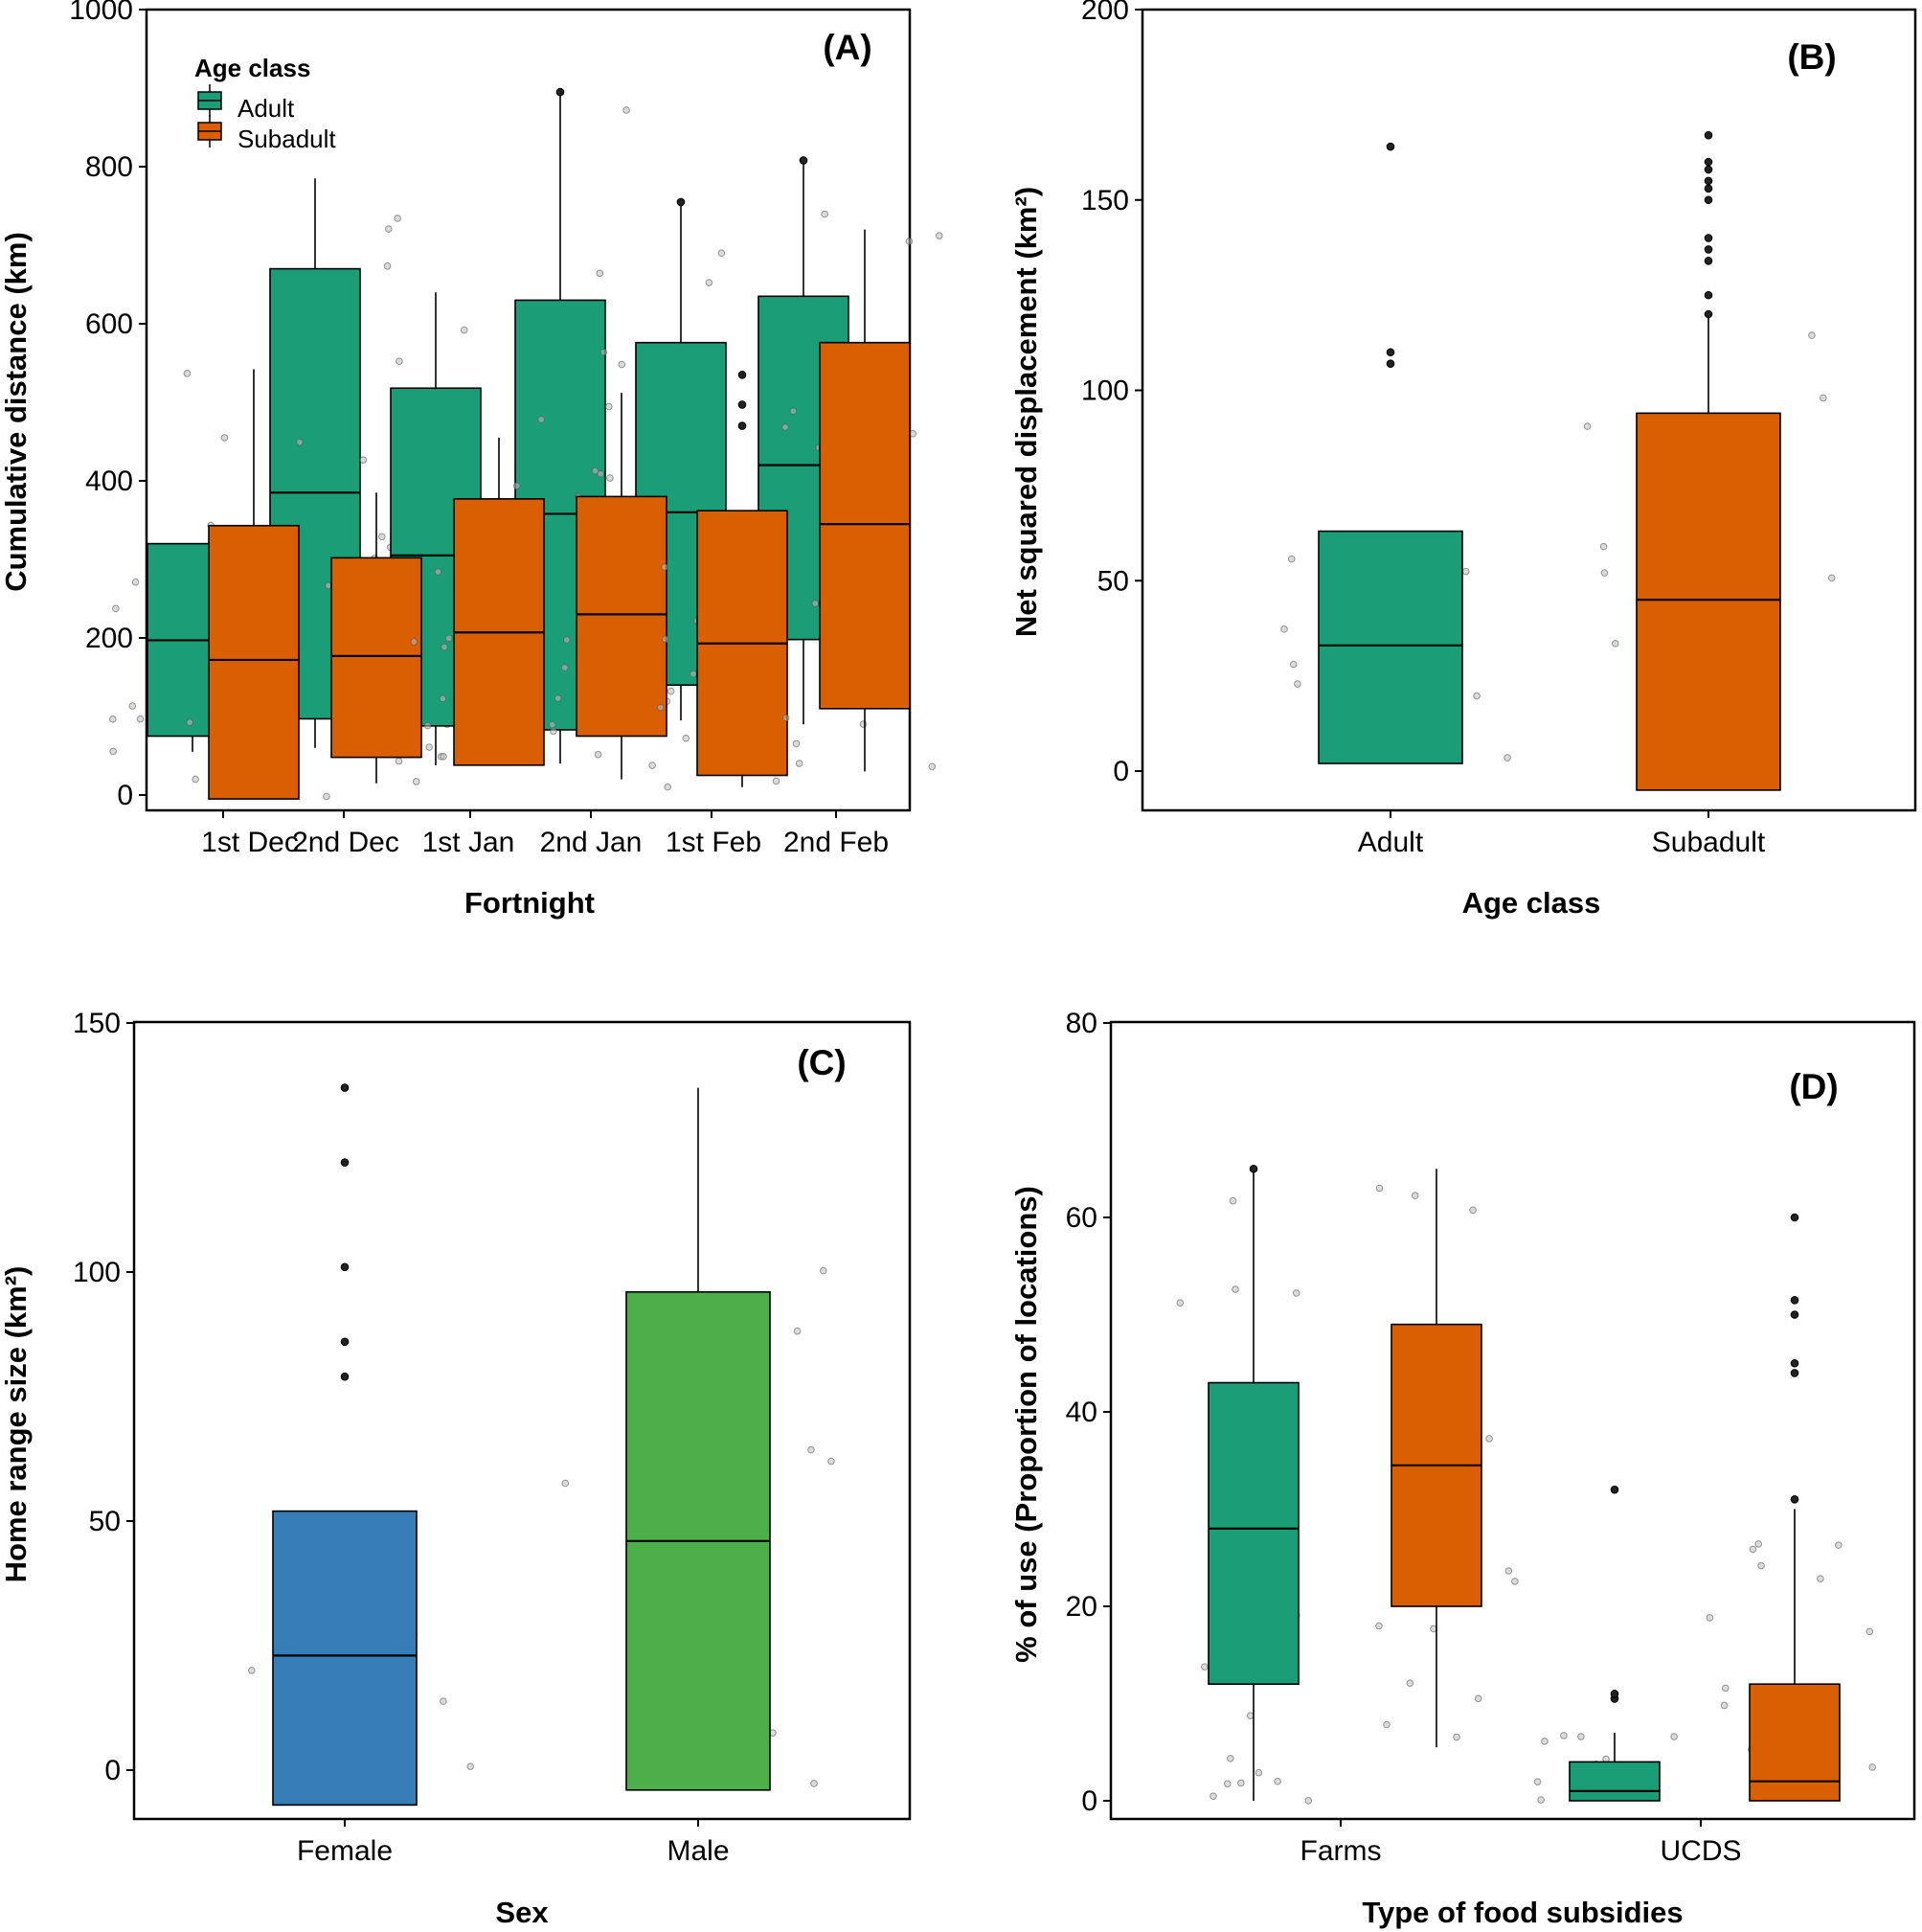  What do you see at coordinates (821, 1063) in the screenshot?
I see `panel-c-label: (C)` at bounding box center [821, 1063].